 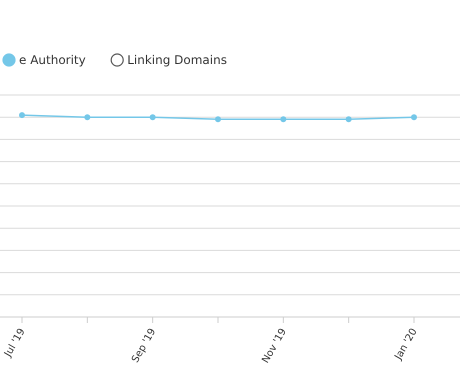 I want to click on x-tick-label: Jul '19, so click(x=15, y=343).